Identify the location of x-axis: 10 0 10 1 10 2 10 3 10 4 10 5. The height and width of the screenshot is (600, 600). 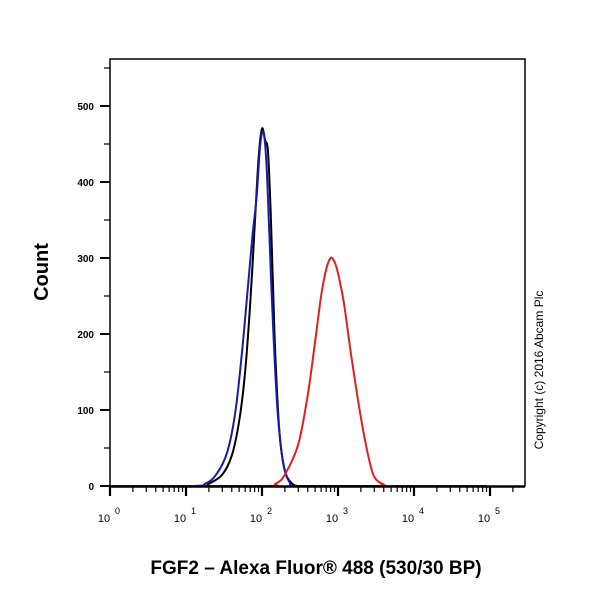
(311, 505).